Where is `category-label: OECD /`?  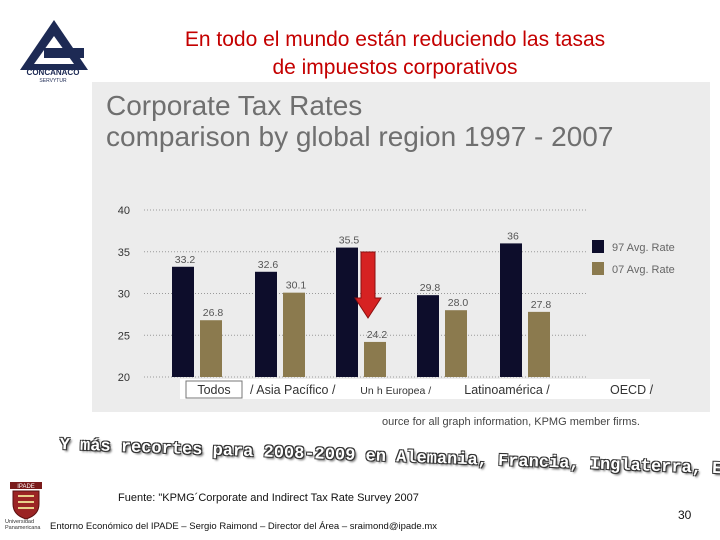 category-label: OECD / is located at coordinates (632, 390).